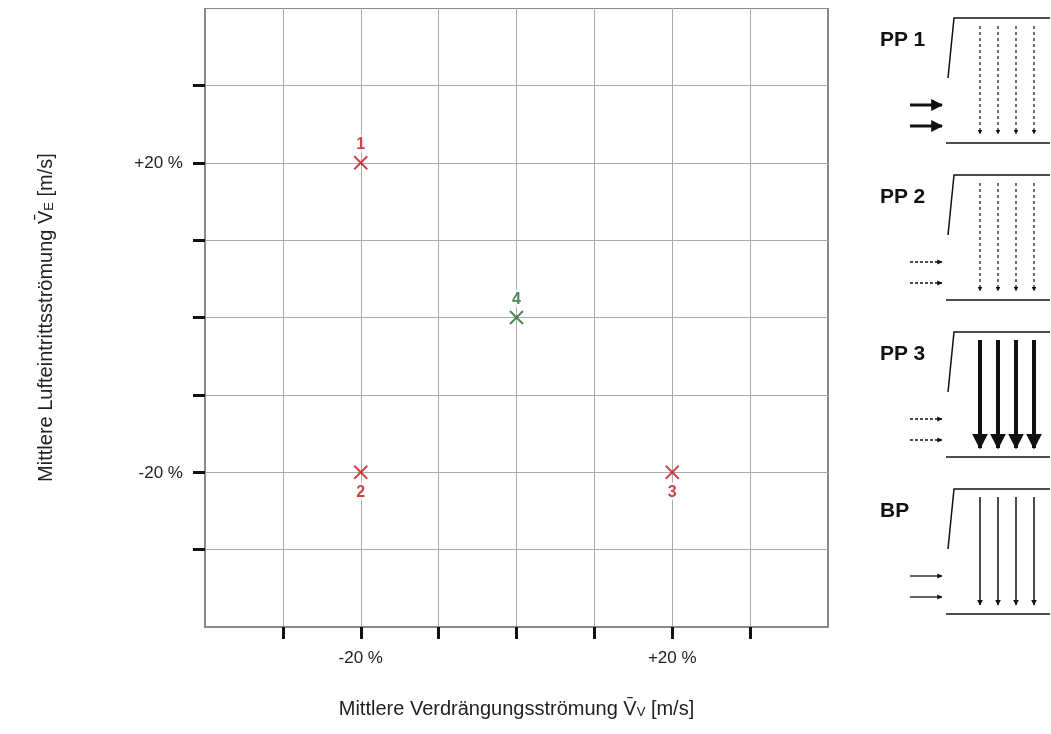  I want to click on text: PP 1, so click(903, 38).